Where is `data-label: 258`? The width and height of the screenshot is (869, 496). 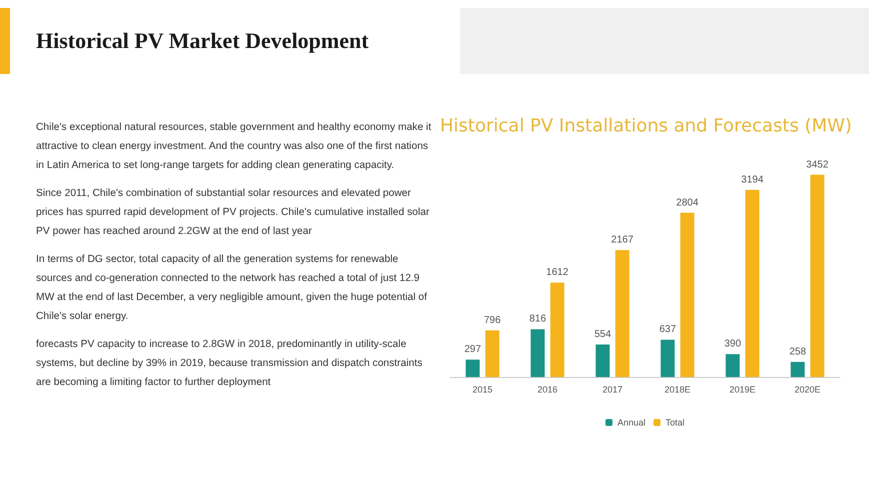 data-label: 258 is located at coordinates (797, 352).